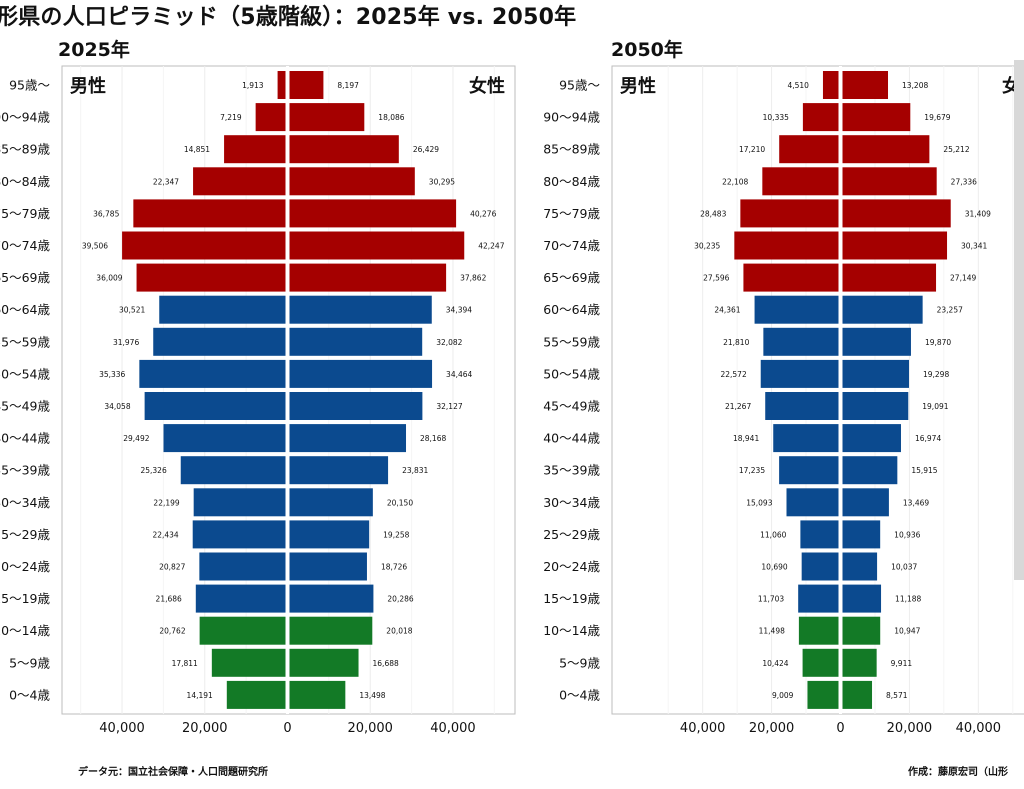 This screenshot has height=789, width=1024. What do you see at coordinates (253, 85) in the screenshot?
I see `male-value-label: 1,913` at bounding box center [253, 85].